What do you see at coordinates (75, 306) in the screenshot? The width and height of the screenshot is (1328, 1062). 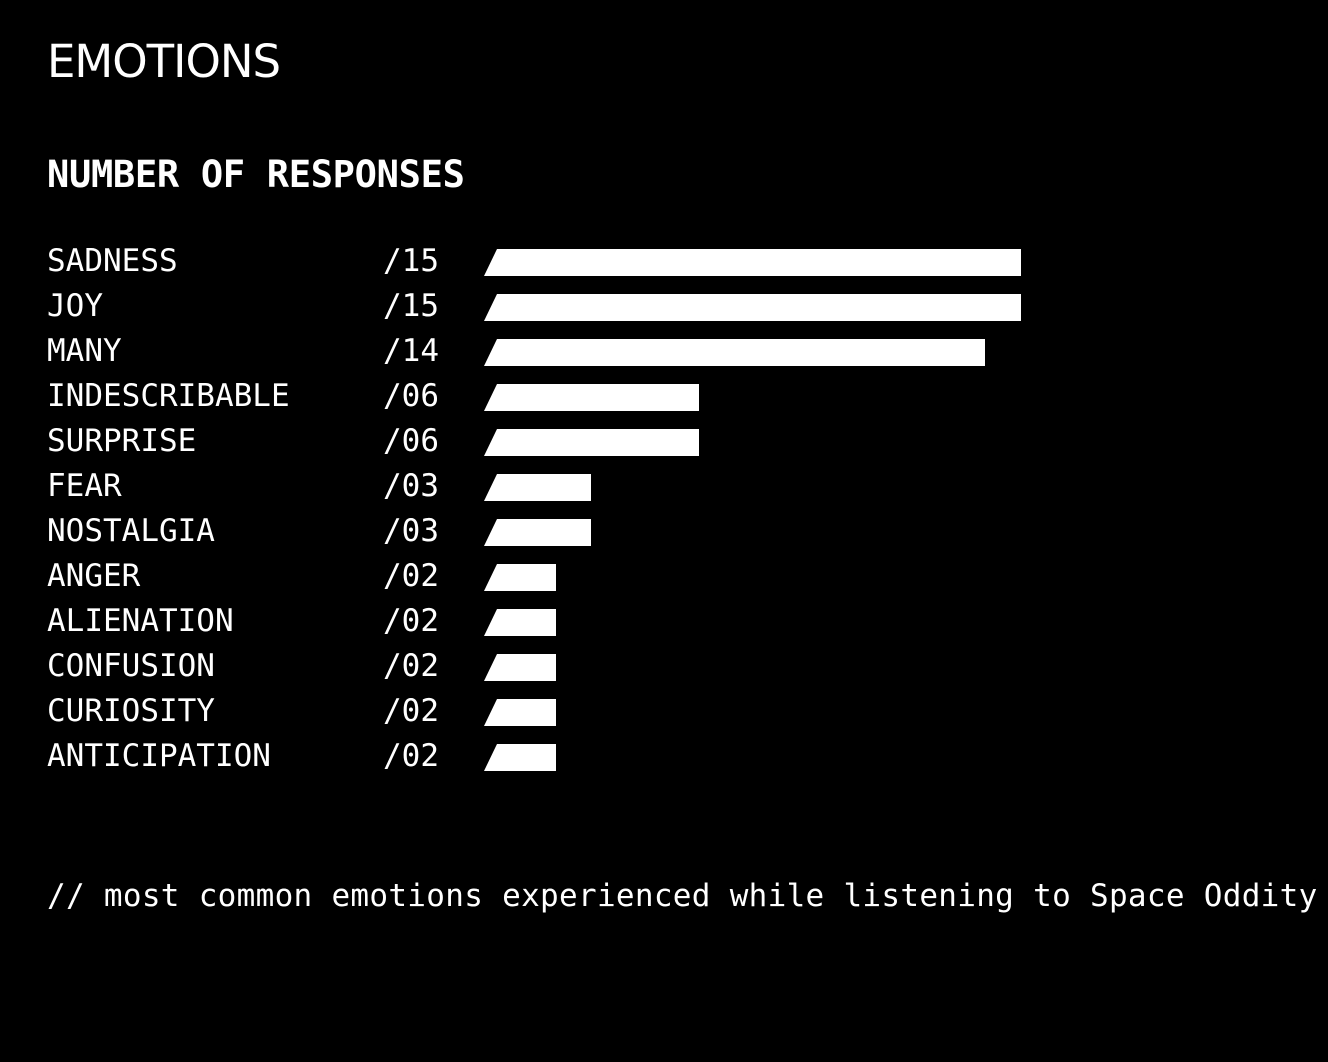 I see `category-label: JOY` at bounding box center [75, 306].